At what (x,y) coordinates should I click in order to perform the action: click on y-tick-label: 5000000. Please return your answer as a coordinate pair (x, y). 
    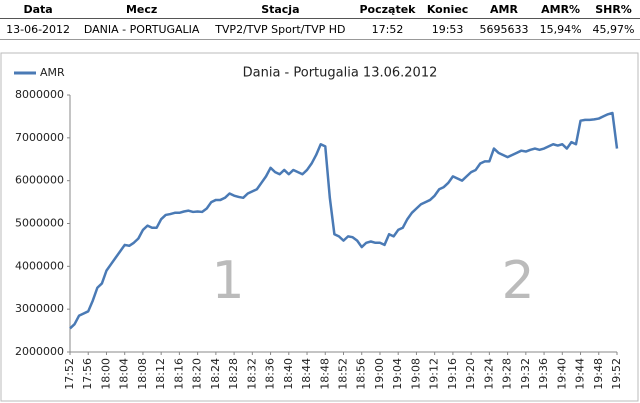
    Looking at the image, I should click on (39, 223).